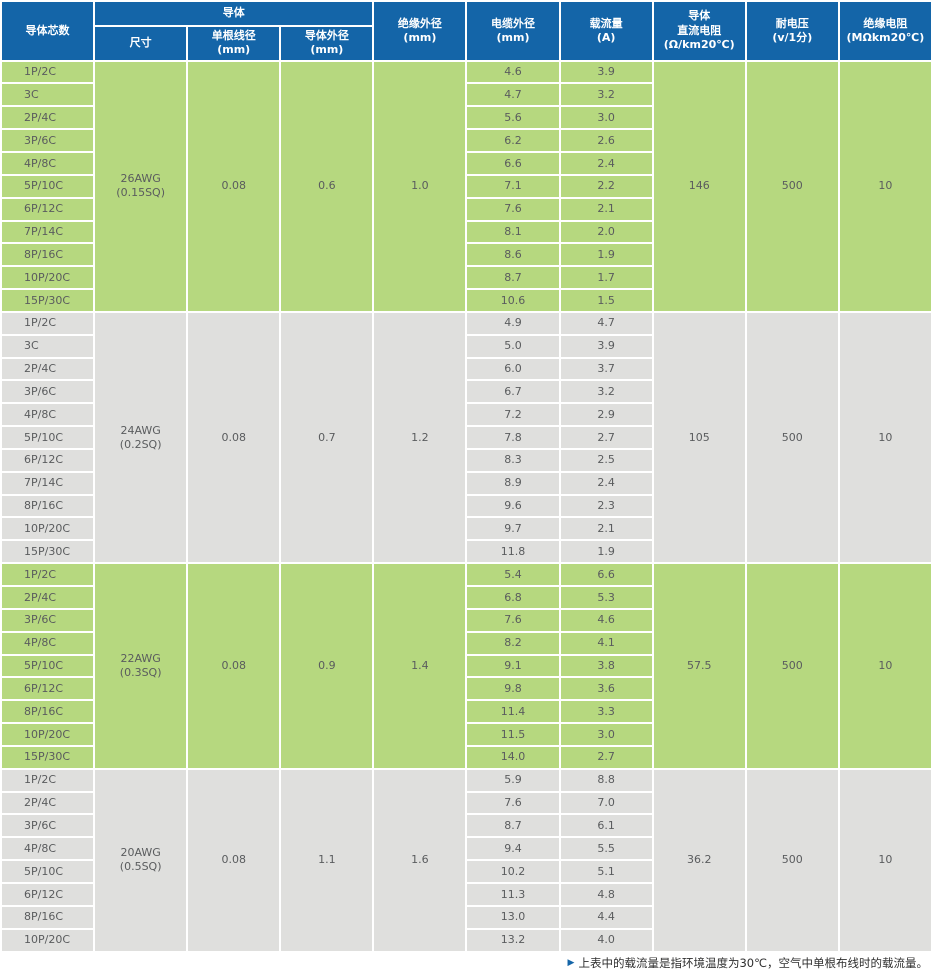 The height and width of the screenshot is (974, 931). What do you see at coordinates (513, 209) in the screenshot?
I see `cable-od-cell: 7.6` at bounding box center [513, 209].